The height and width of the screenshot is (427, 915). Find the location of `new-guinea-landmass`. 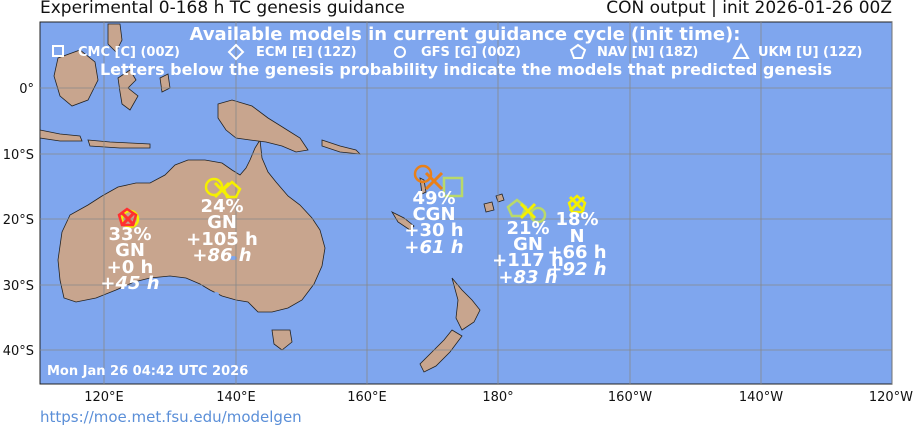

new-guinea-landmass is located at coordinates (263, 126).